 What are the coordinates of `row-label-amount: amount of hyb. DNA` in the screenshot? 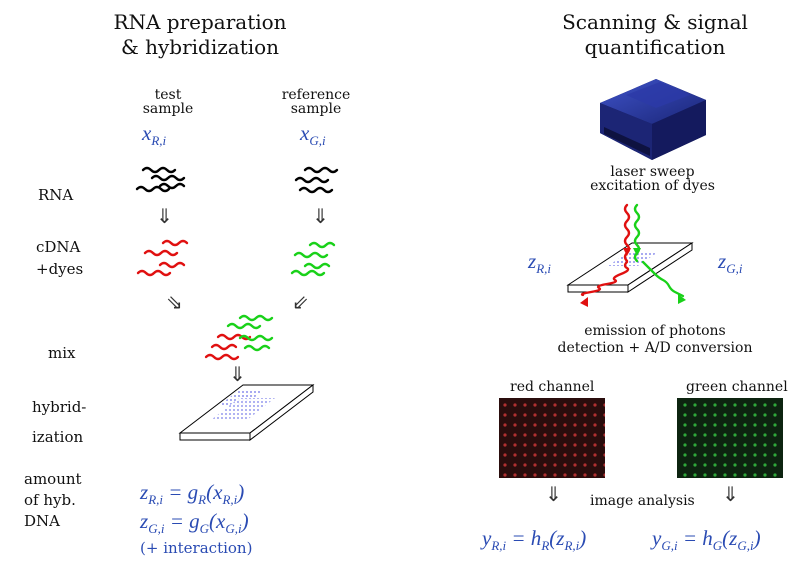 It's located at (53, 500).